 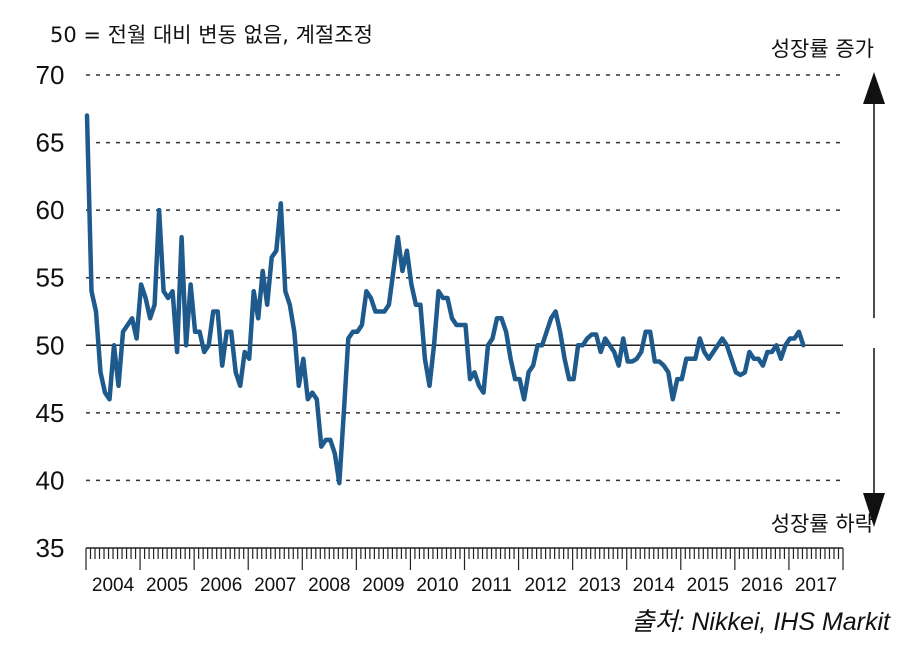 What do you see at coordinates (816, 585) in the screenshot?
I see `x-tick-label: 2017` at bounding box center [816, 585].